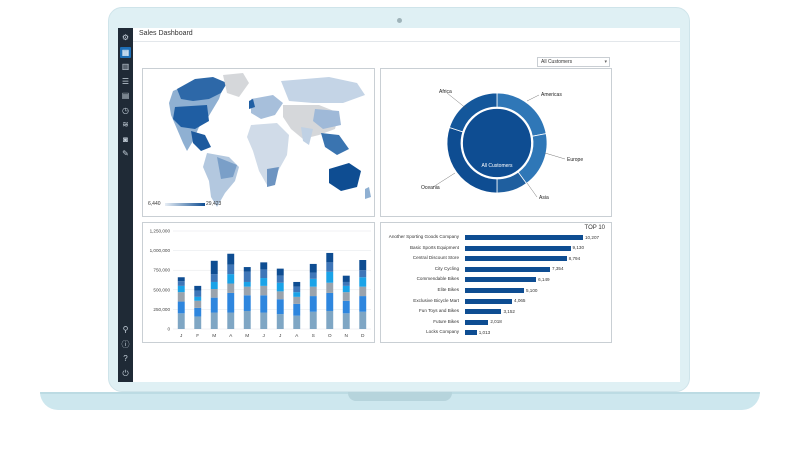 This screenshot has height=450, width=800. What do you see at coordinates (125, 373) in the screenshot?
I see `power-icon: ⏻` at bounding box center [125, 373].